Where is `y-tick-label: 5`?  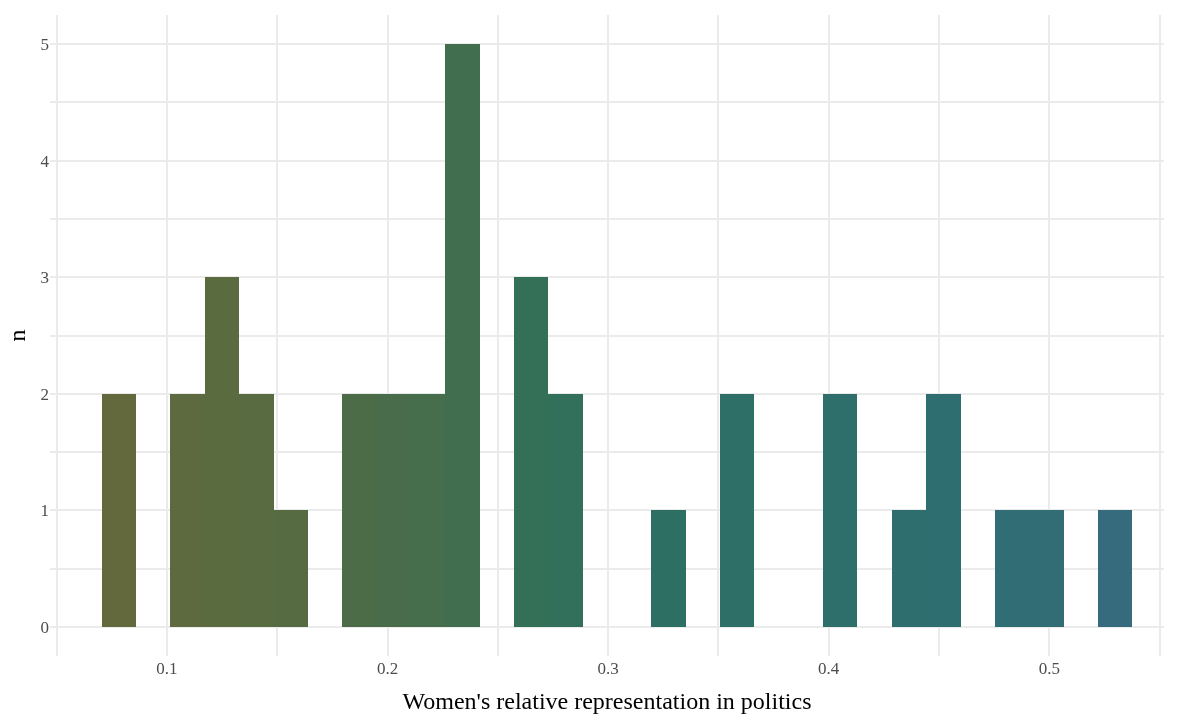 y-tick-label: 5 is located at coordinates (44, 45).